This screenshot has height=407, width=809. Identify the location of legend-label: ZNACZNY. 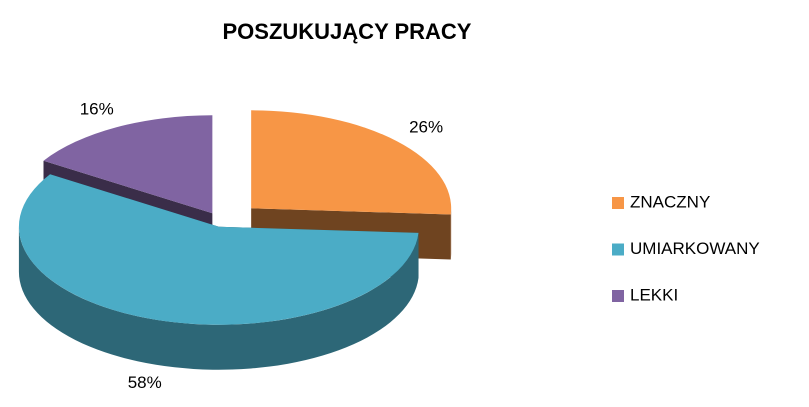
(670, 201).